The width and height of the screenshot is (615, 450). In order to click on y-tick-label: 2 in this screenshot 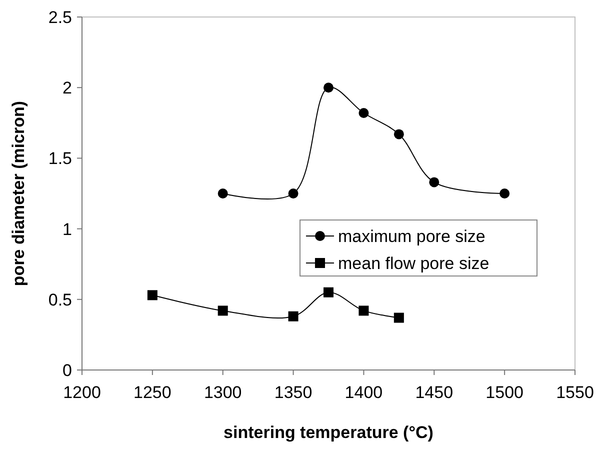, I will do `click(67, 88)`.